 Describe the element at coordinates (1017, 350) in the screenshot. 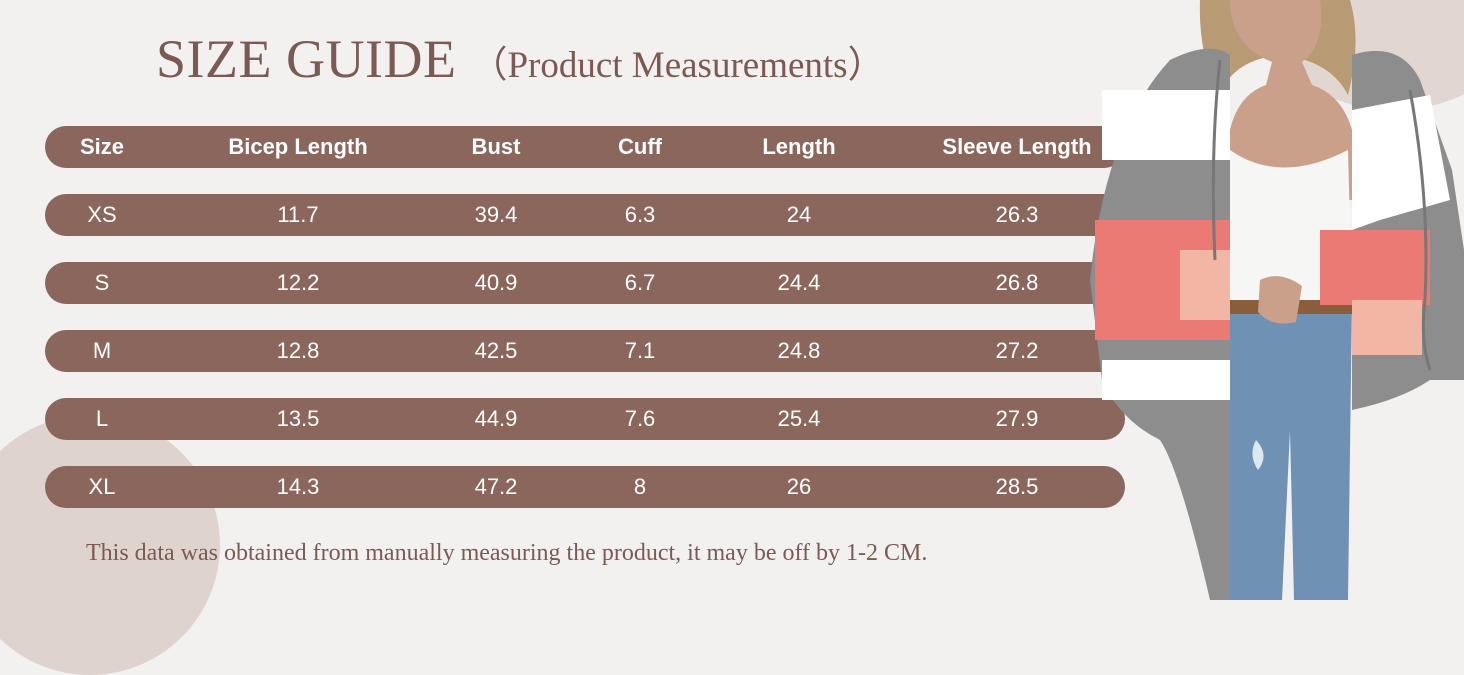

I see `cell-sleeve-length: 27.2` at that location.